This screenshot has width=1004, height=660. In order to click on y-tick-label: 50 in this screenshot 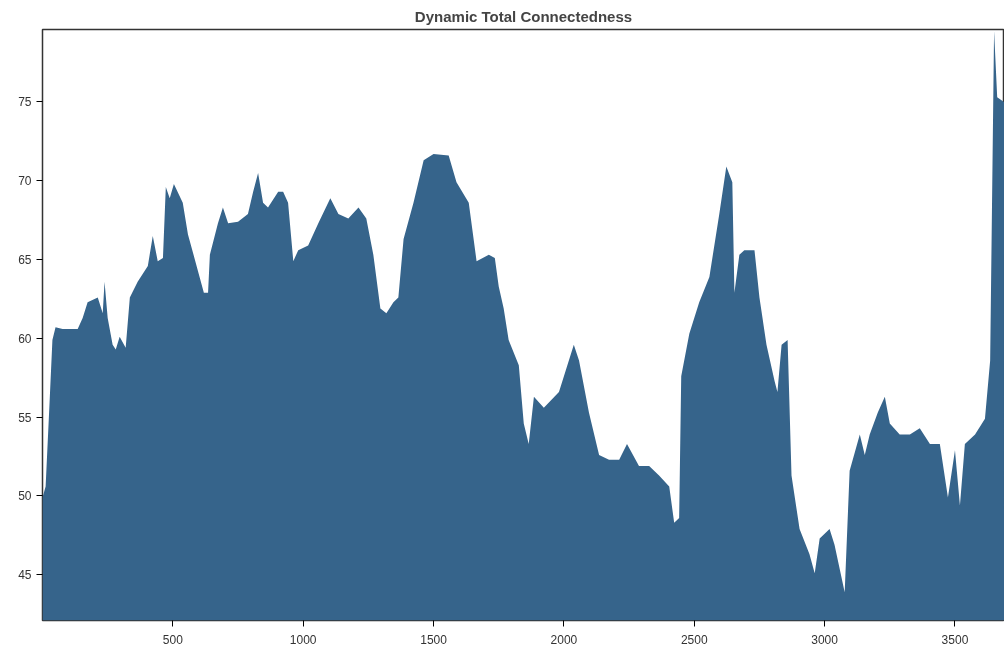, I will do `click(25, 496)`.